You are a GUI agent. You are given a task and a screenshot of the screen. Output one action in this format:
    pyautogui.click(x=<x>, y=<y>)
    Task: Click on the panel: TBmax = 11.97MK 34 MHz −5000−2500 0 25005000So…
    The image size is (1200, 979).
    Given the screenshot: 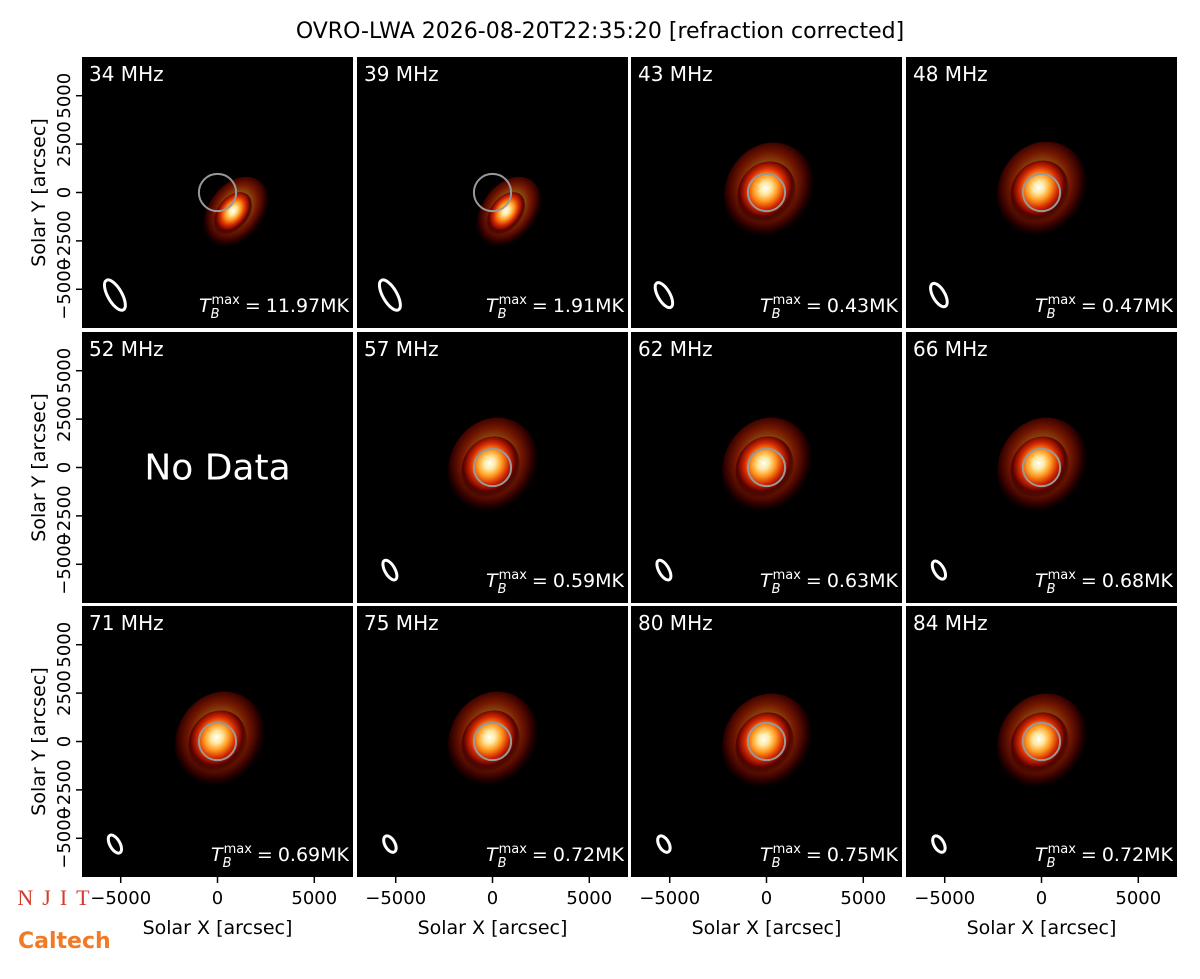 What is the action you would take?
    pyautogui.click(x=190, y=192)
    